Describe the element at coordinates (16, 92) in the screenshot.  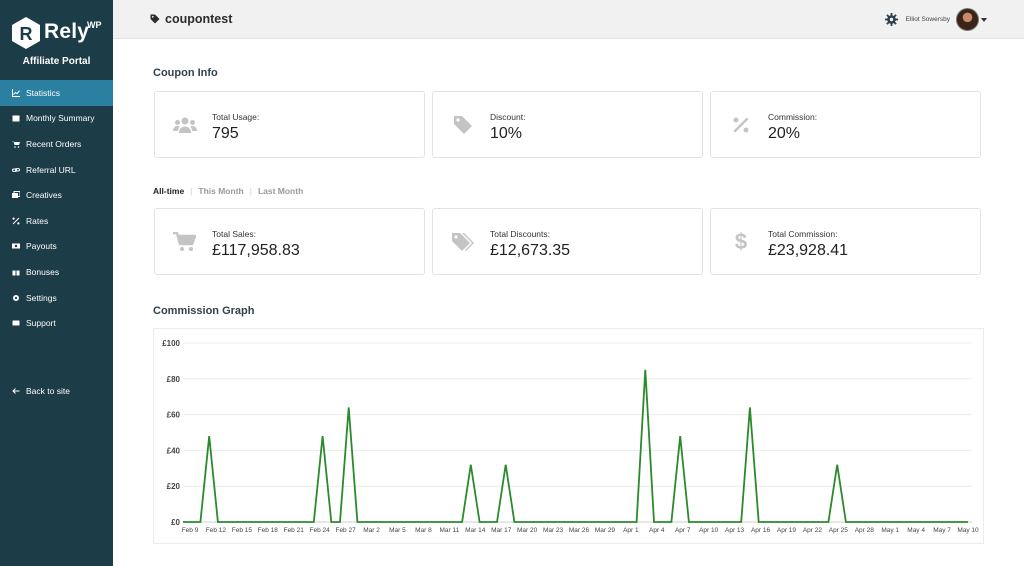
I see `chart-icon` at that location.